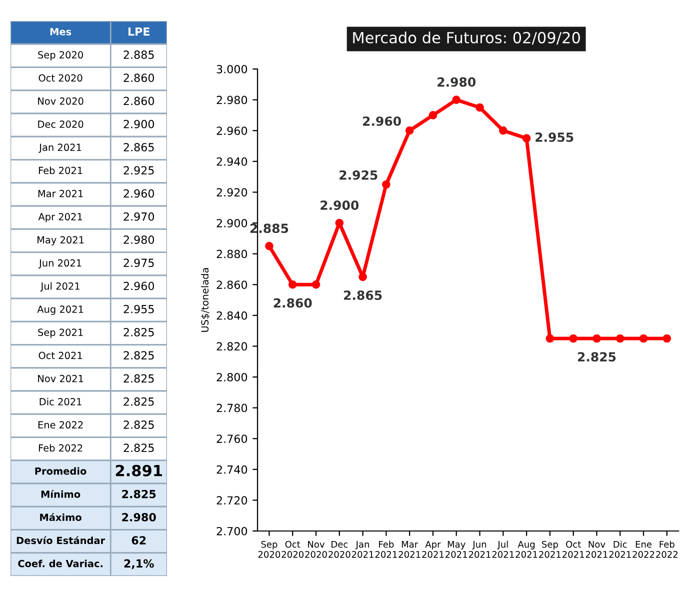 The width and height of the screenshot is (696, 600). I want to click on text: Mes, so click(61, 32).